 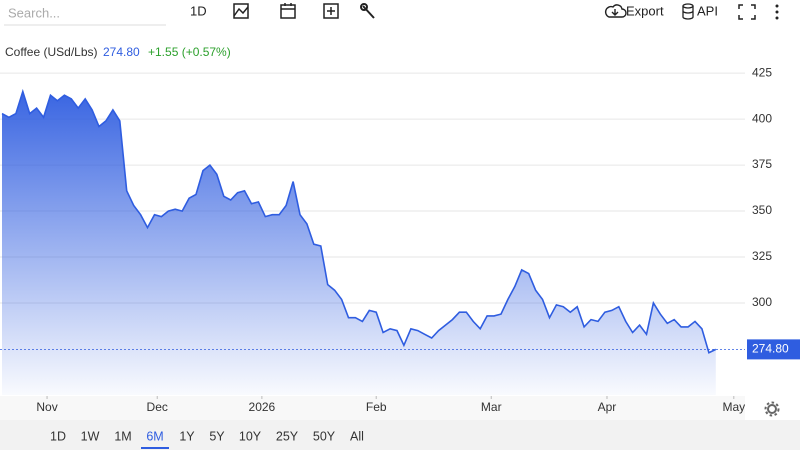 I want to click on x-tick-label: 2026, so click(x=262, y=407).